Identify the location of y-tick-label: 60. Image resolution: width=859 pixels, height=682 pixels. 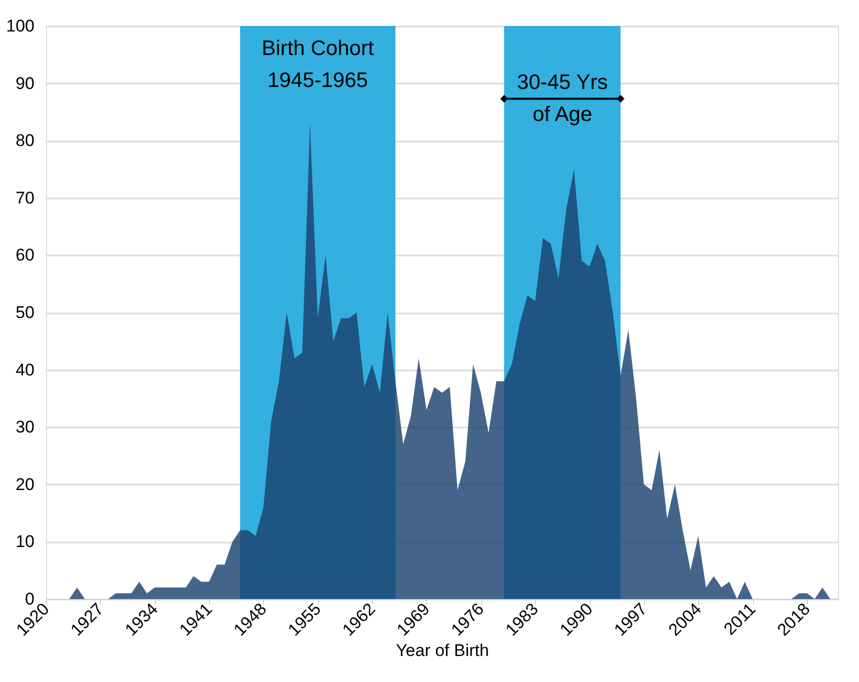
(25, 255).